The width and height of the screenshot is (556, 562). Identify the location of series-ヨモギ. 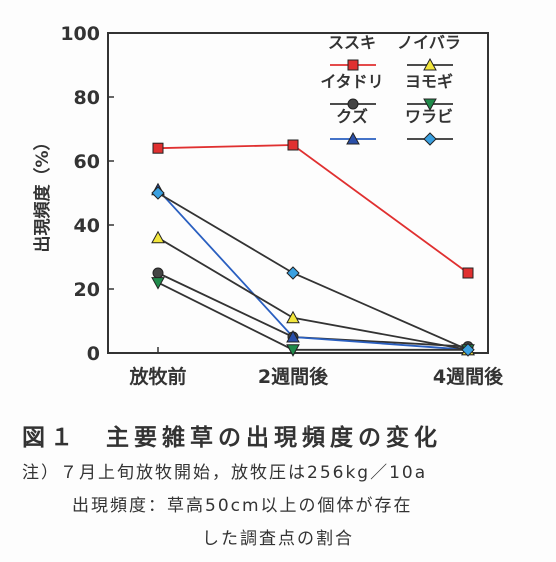
(312, 316).